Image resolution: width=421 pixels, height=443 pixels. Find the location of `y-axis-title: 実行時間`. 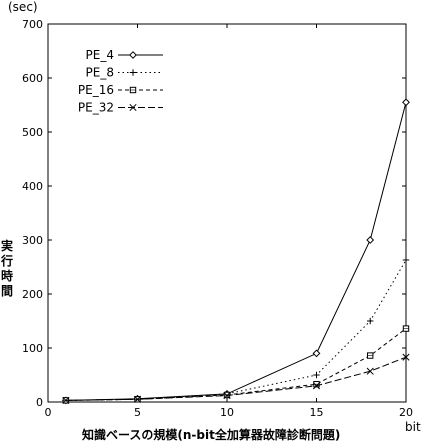

y-axis-title: 実行時間 is located at coordinates (6, 268).